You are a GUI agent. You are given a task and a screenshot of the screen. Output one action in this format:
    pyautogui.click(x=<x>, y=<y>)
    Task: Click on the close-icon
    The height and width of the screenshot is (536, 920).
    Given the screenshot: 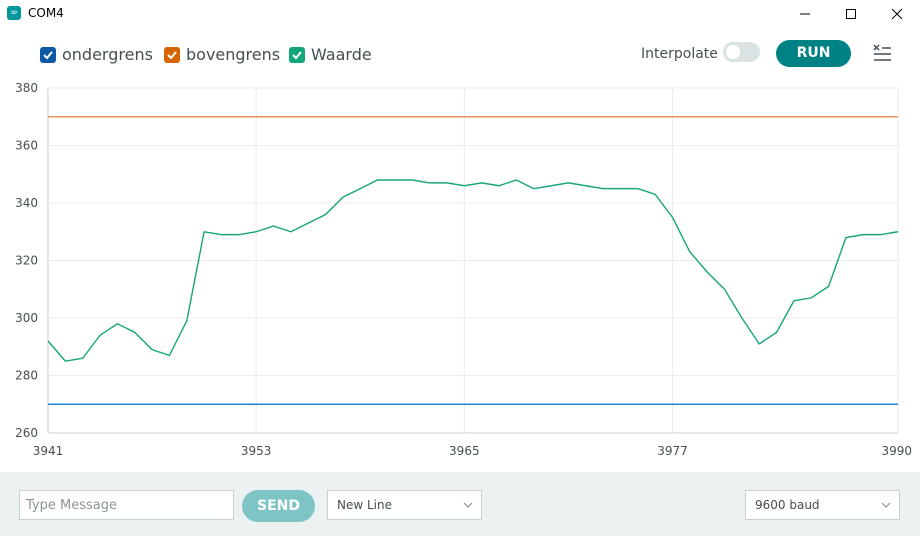 What is the action you would take?
    pyautogui.click(x=897, y=14)
    